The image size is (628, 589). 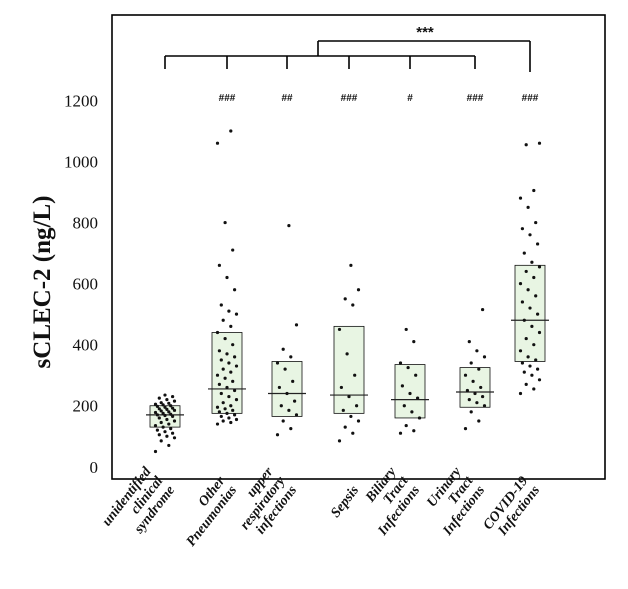 What do you see at coordinates (425, 32) in the screenshot?
I see `bracket-significance: ***` at bounding box center [425, 32].